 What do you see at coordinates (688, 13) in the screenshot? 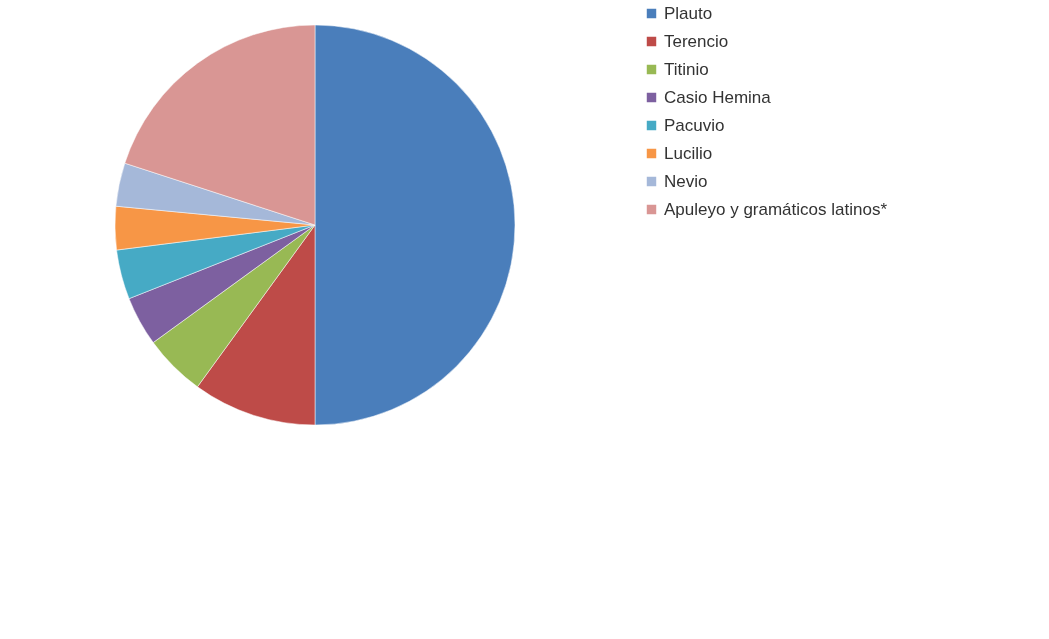
I see `legend-label: Plauto` at bounding box center [688, 13].